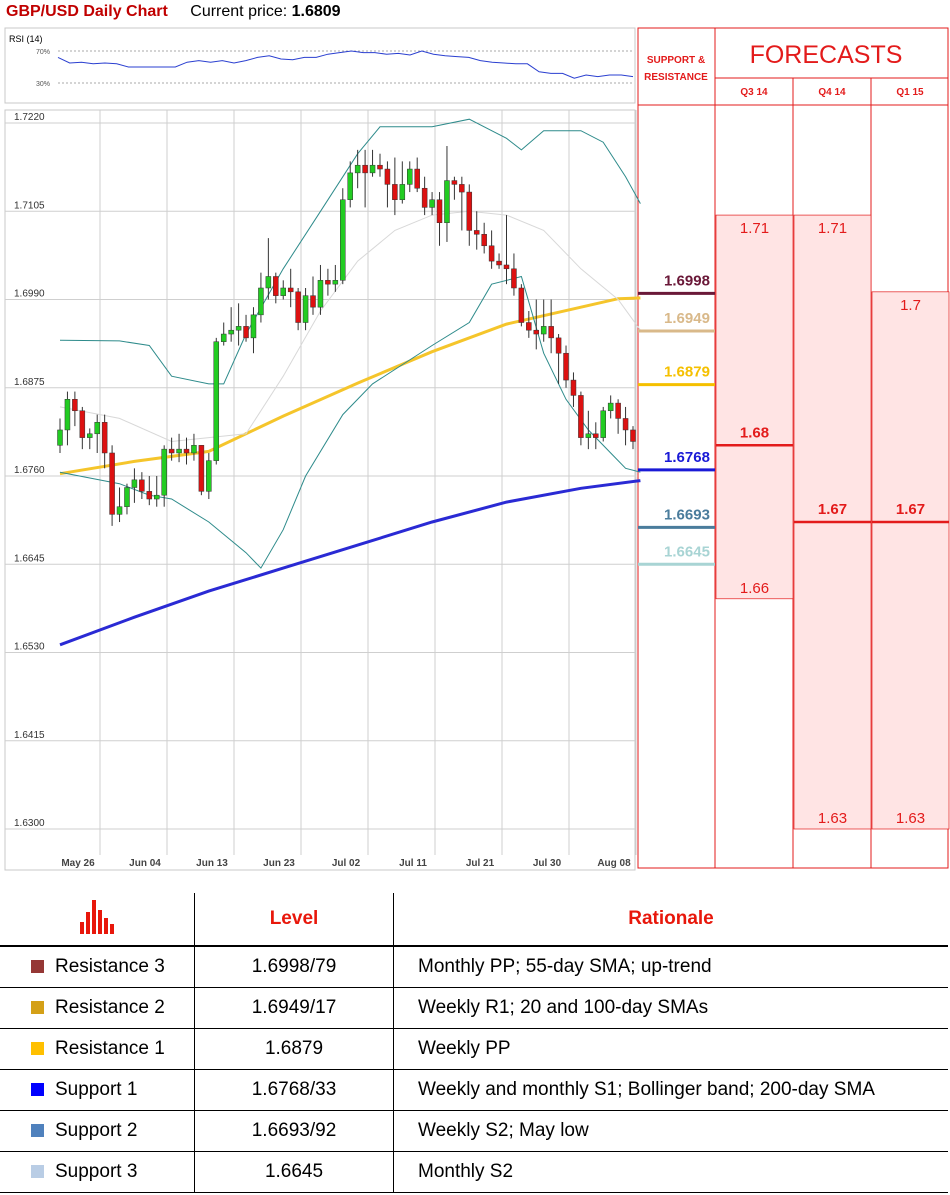 Image resolution: width=950 pixels, height=1195 pixels. What do you see at coordinates (480, 863) in the screenshot?
I see `x-tick-label: Jul 21` at bounding box center [480, 863].